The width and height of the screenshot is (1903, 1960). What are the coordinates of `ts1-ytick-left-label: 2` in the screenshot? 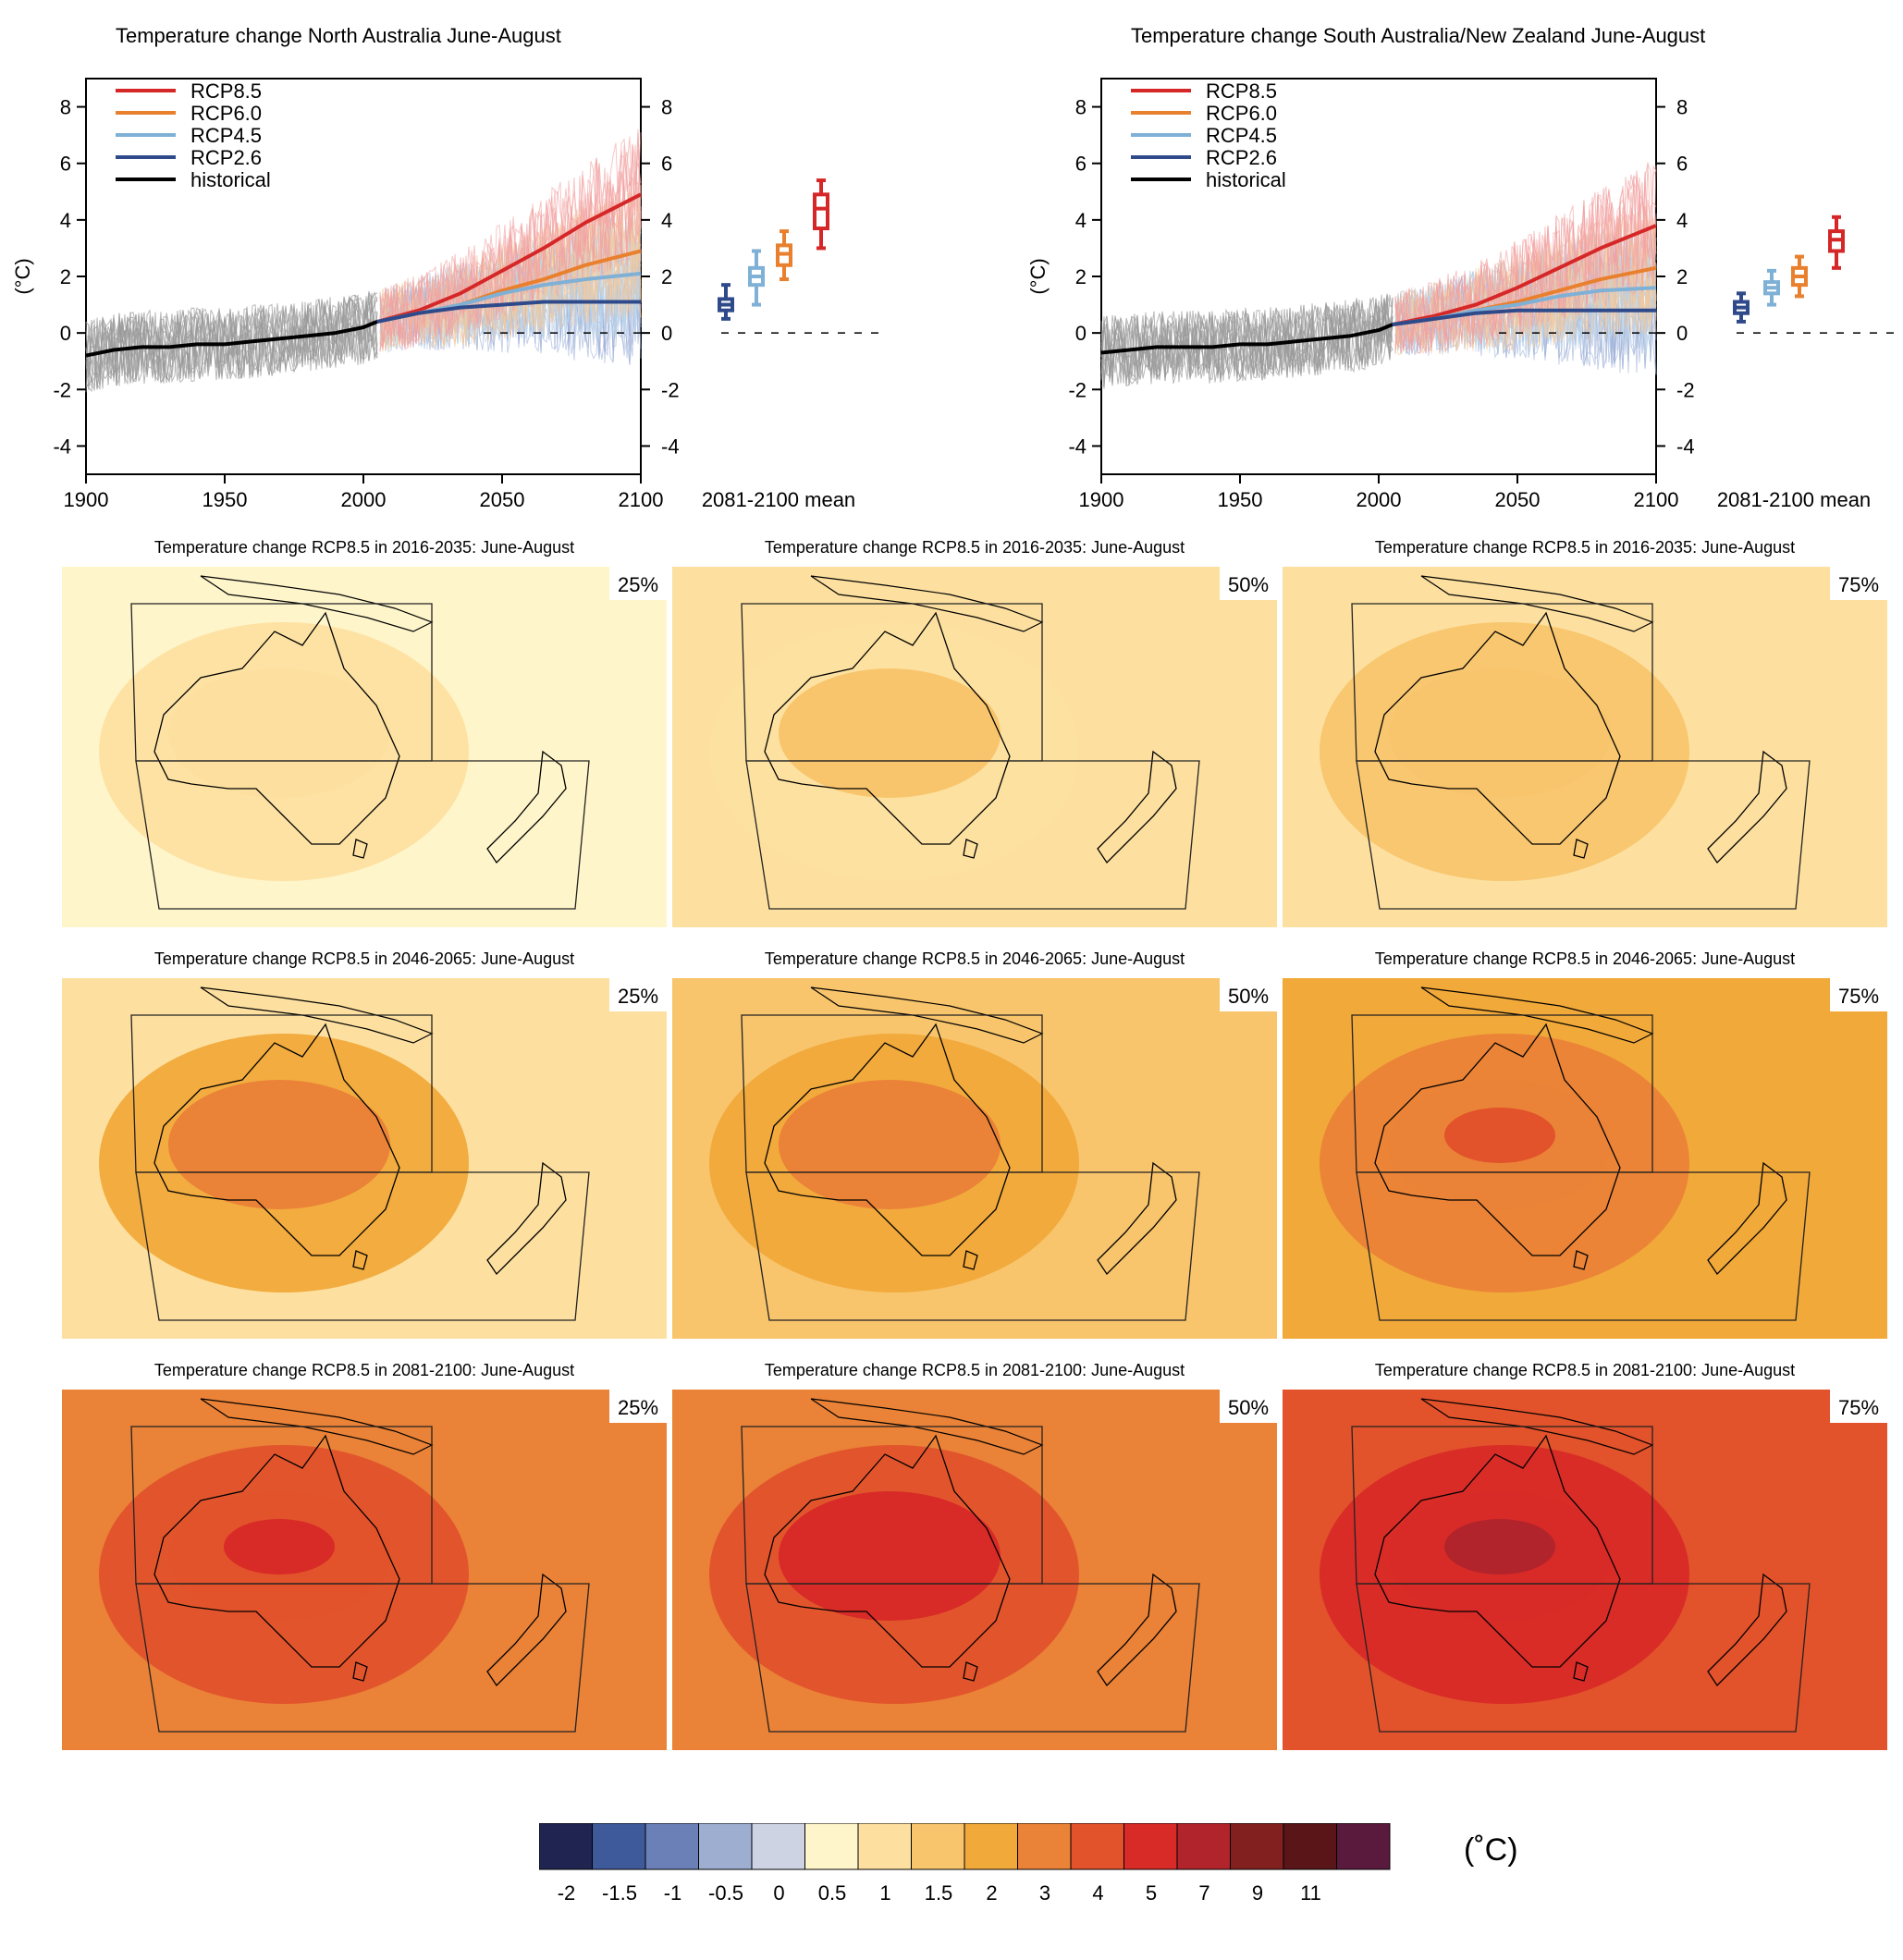 It's located at (1081, 277).